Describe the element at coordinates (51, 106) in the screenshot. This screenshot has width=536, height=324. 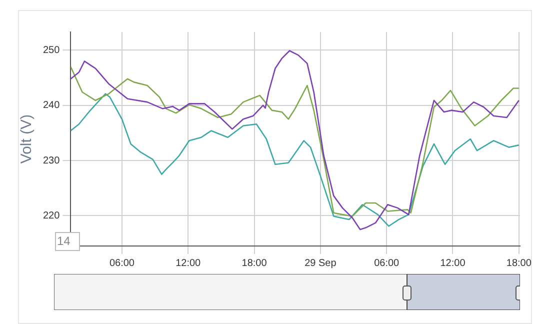
I see `y-tick-label: 240` at that location.